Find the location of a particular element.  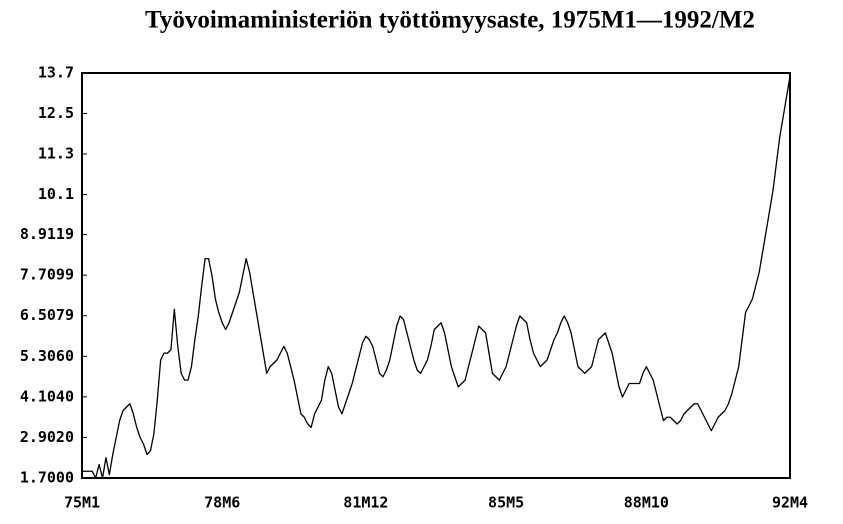

y-tick-label: 4.1040 is located at coordinates (47, 396).